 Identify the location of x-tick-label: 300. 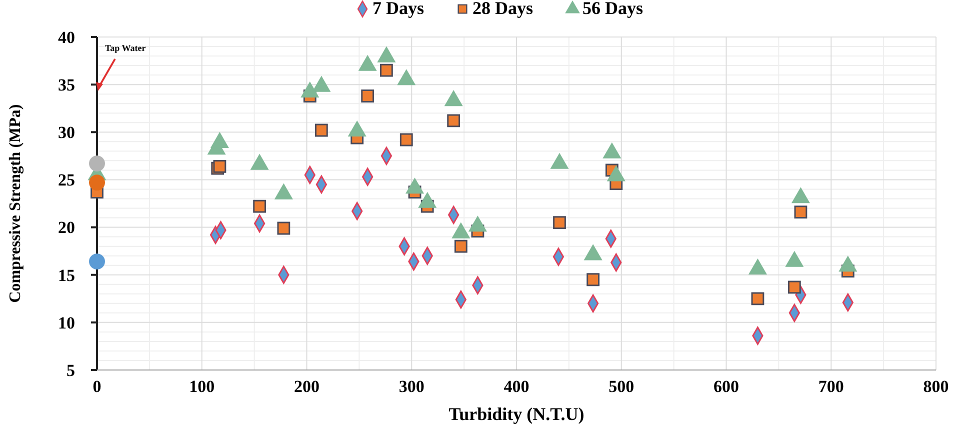
(411, 386).